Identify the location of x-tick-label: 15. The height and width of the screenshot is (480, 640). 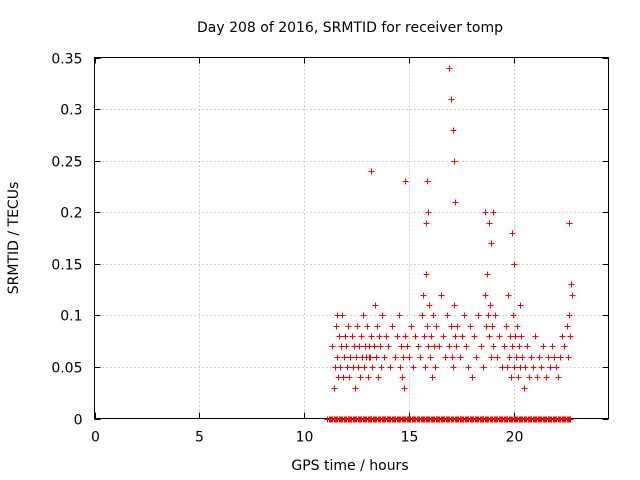
(410, 438).